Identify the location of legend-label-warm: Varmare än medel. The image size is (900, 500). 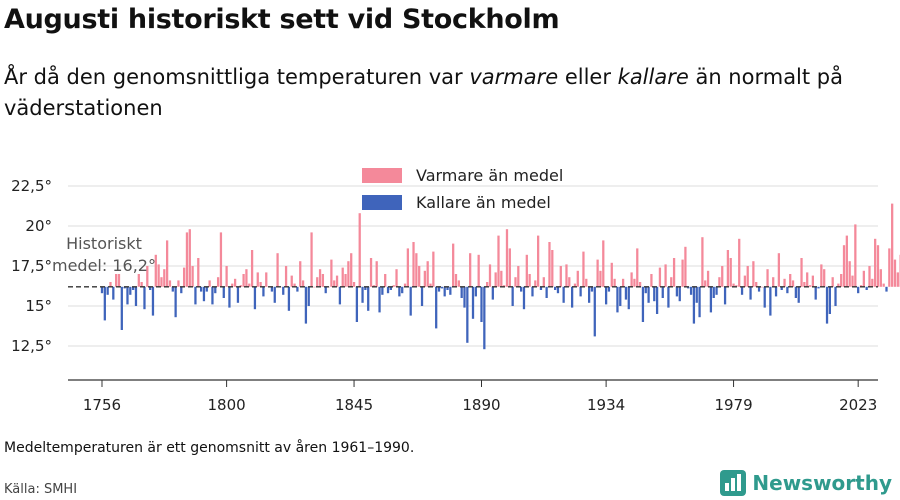
(489, 175).